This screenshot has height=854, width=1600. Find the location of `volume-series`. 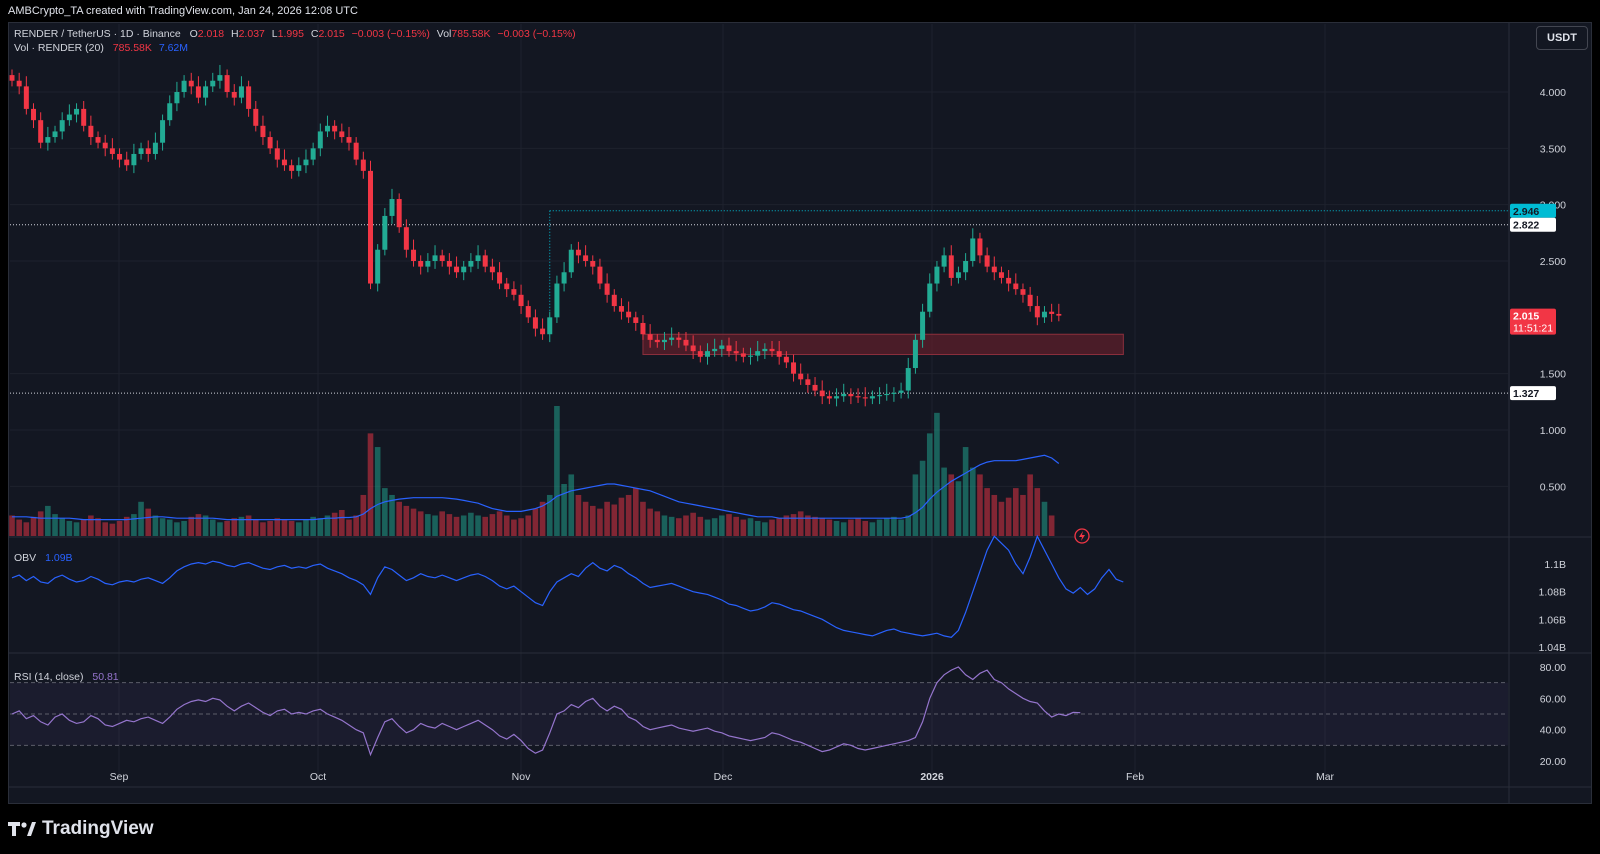

volume-series is located at coordinates (532, 471).